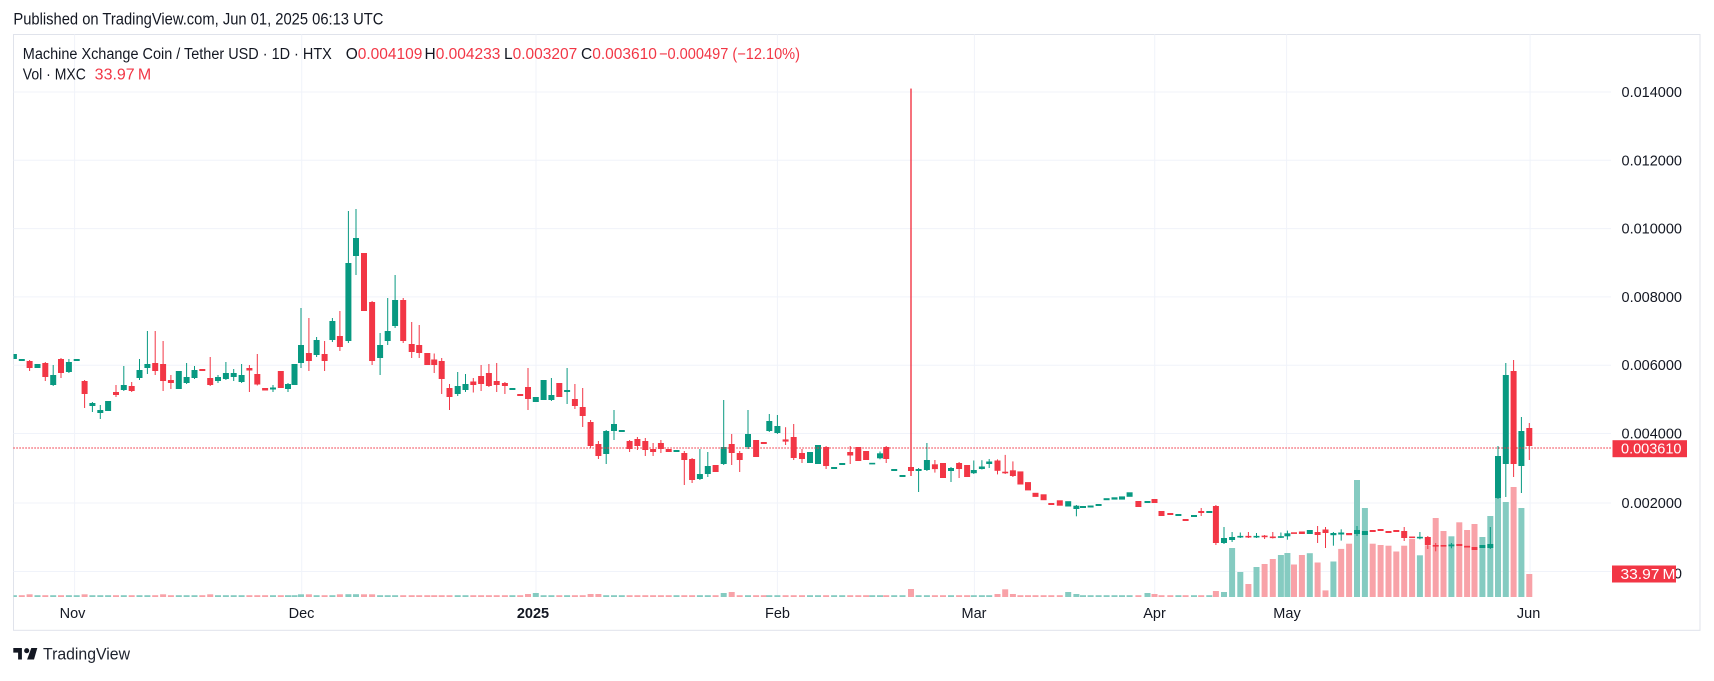 This screenshot has height=681, width=1714. I want to click on svg-text: May, so click(1287, 614).